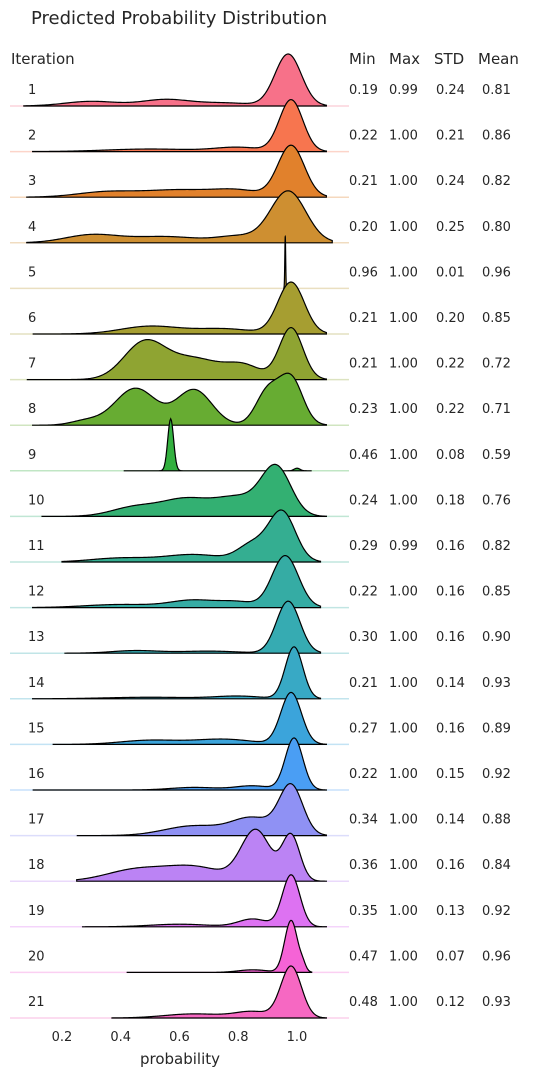  Describe the element at coordinates (297, 1037) in the screenshot. I see `x-tick-label: 1.0` at that location.